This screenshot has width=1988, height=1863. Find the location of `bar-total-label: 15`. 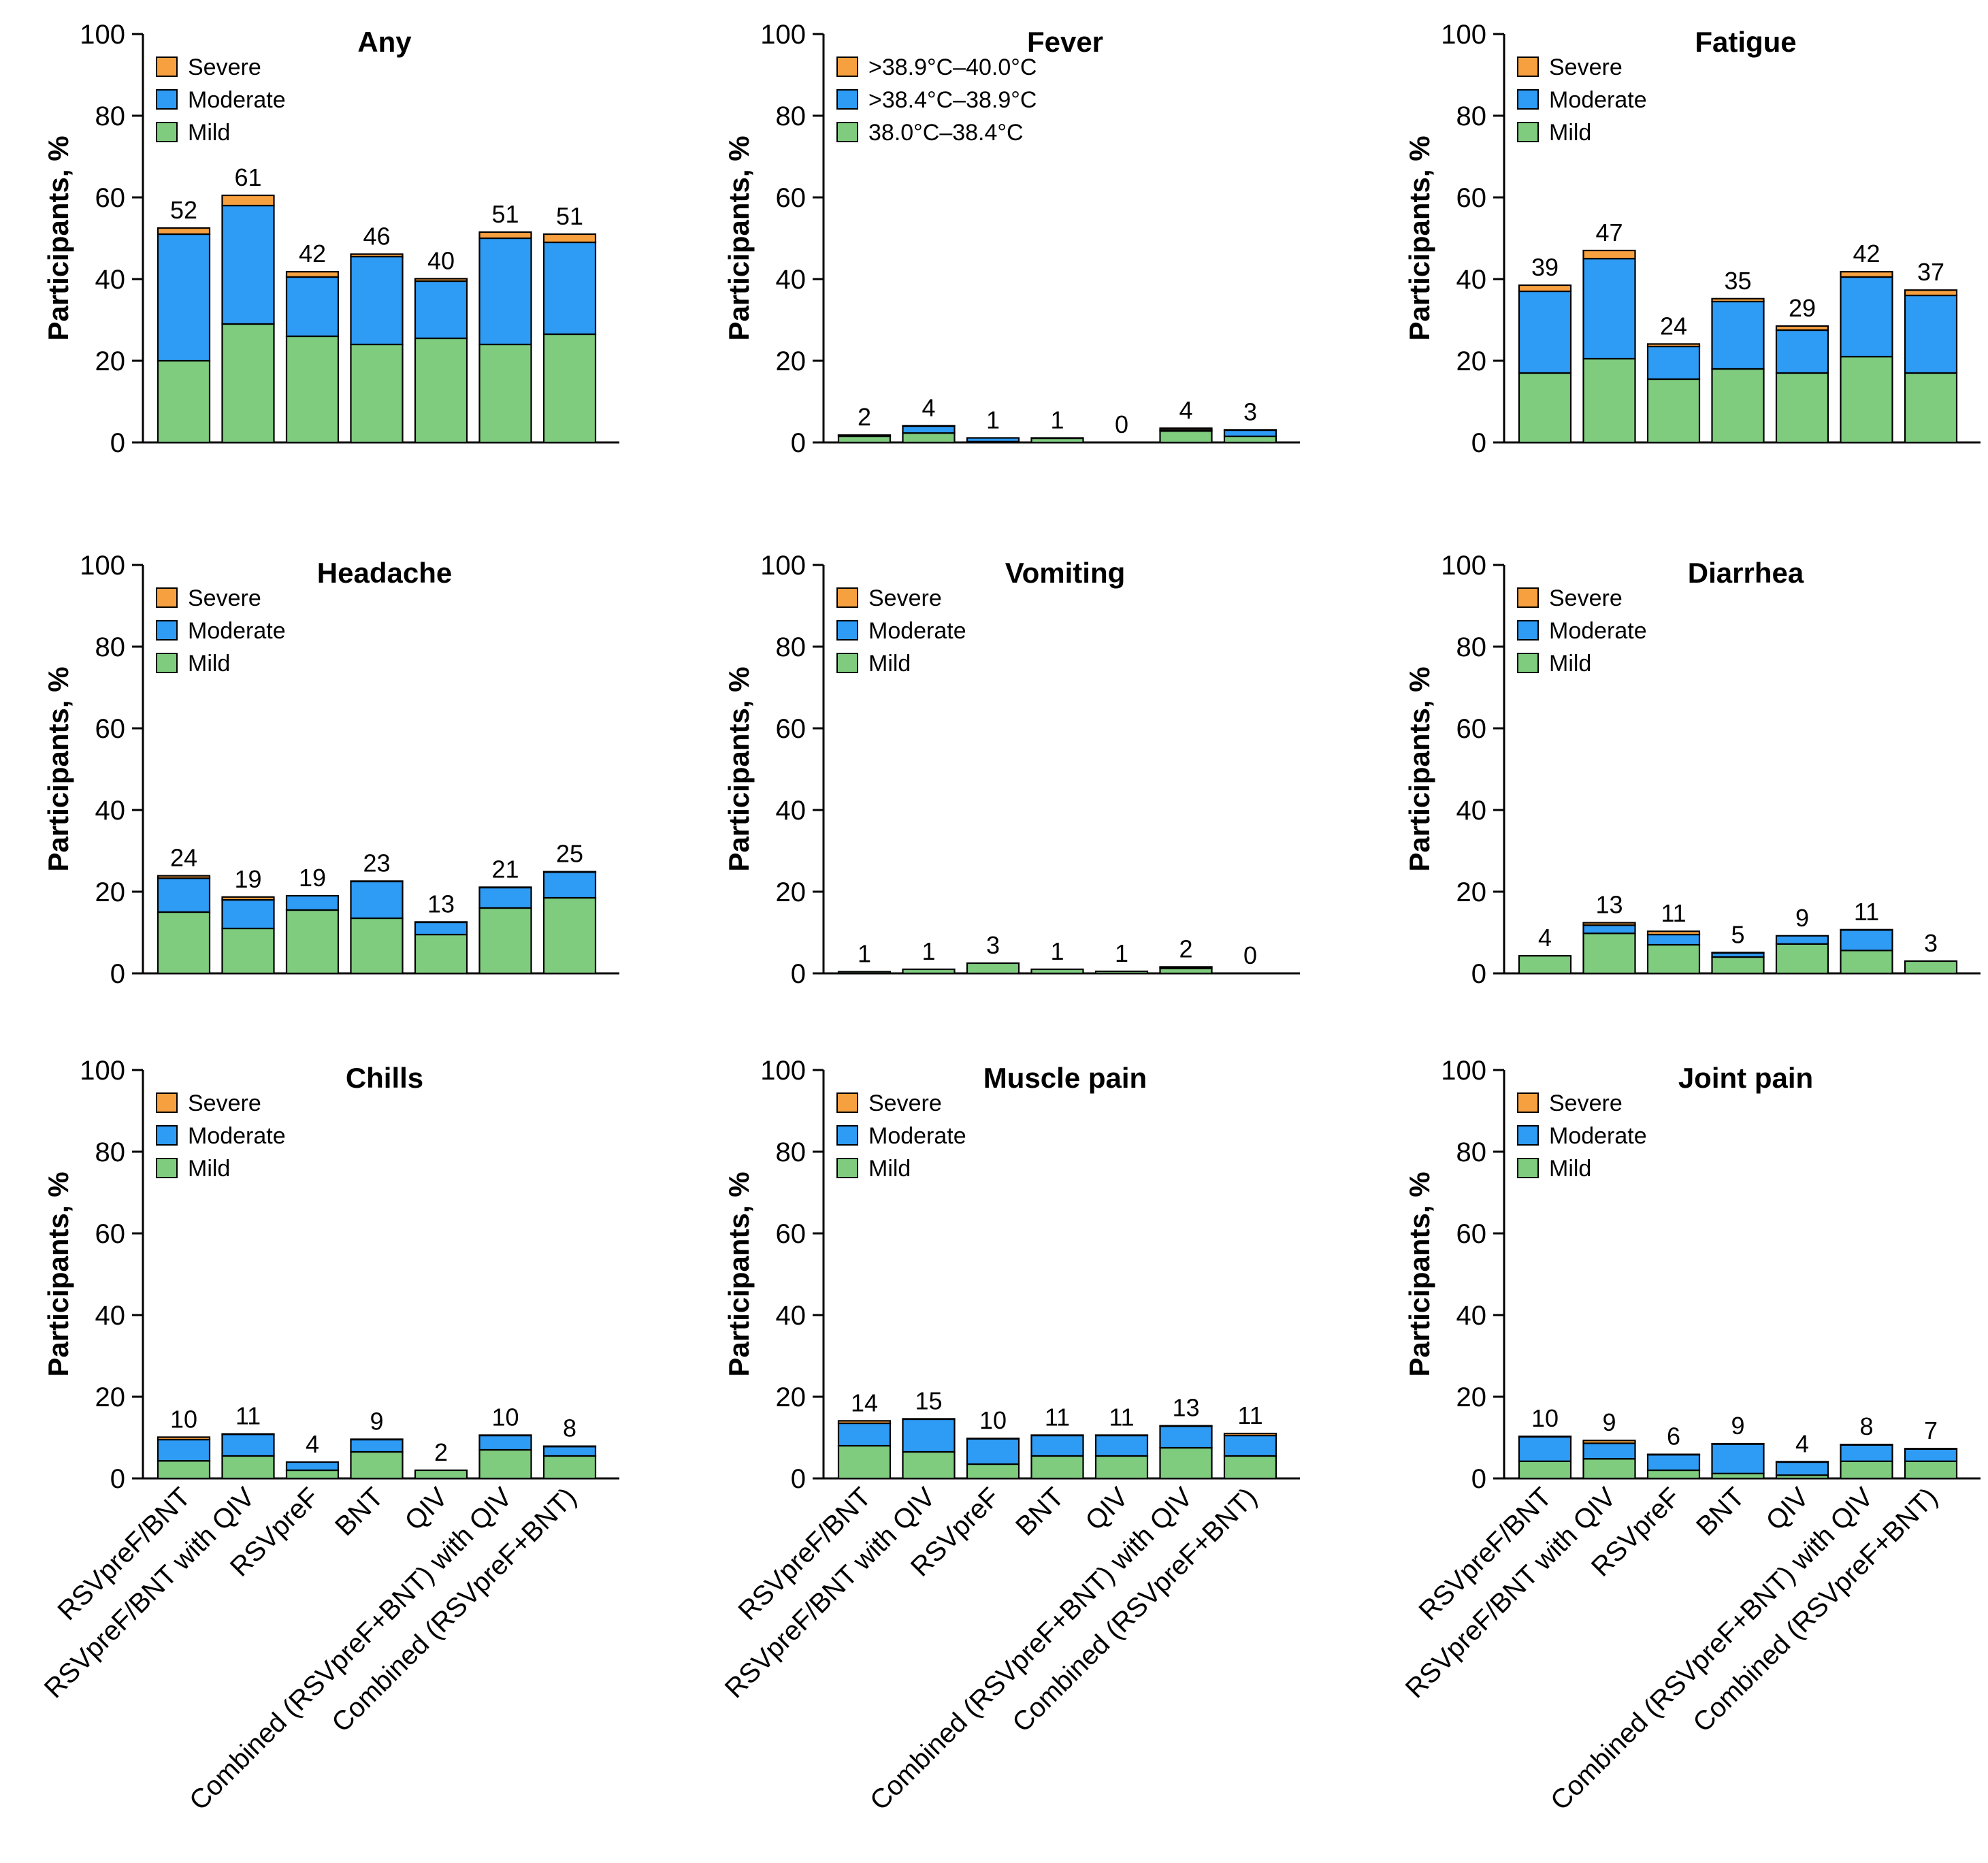

bar-total-label: 15 is located at coordinates (928, 1401).